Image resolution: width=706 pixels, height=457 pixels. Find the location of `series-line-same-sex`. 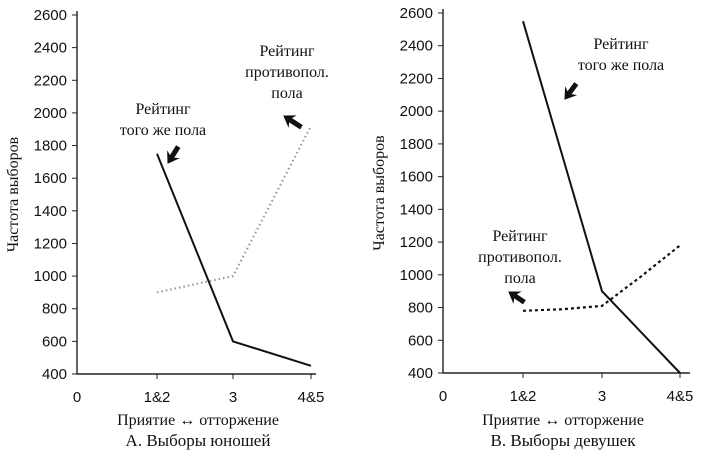

series-line-same-sex is located at coordinates (234, 260).